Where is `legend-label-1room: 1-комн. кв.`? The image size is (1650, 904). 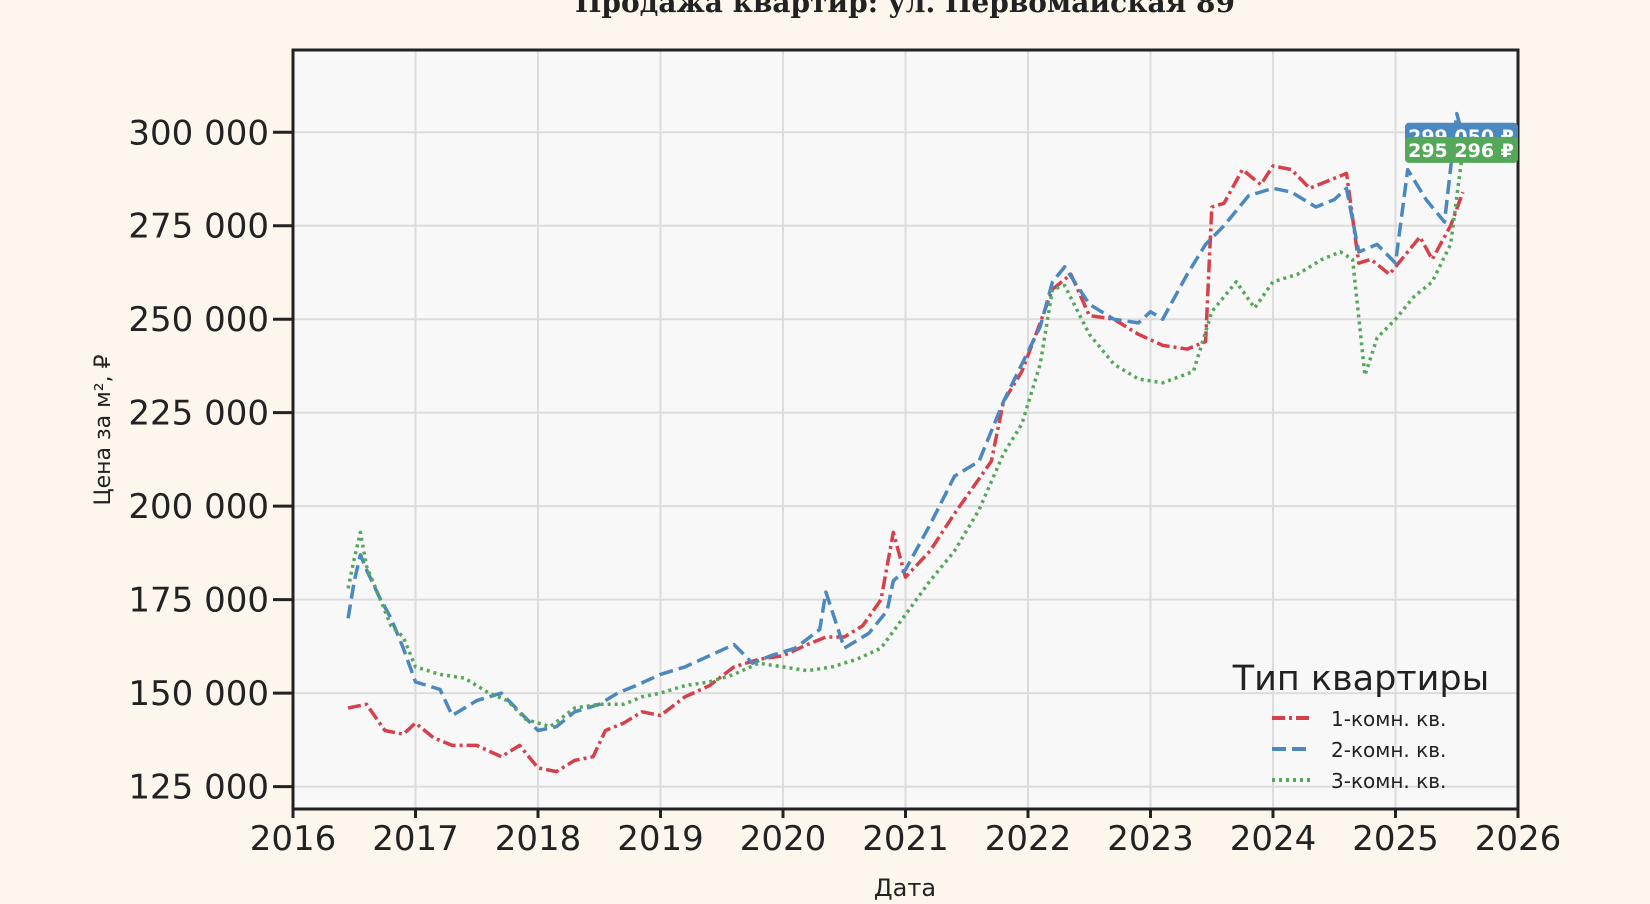
legend-label-1room: 1-комн. кв. is located at coordinates (1388, 719).